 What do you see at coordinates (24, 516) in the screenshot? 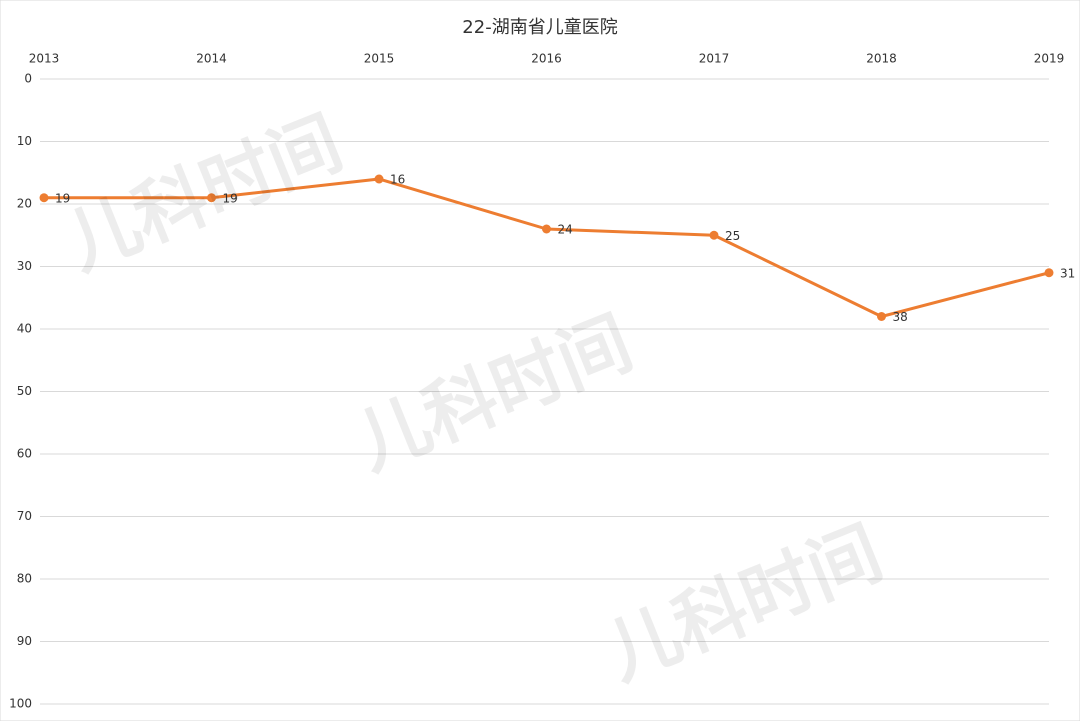
I see `y-tick-label: 70` at bounding box center [24, 516].